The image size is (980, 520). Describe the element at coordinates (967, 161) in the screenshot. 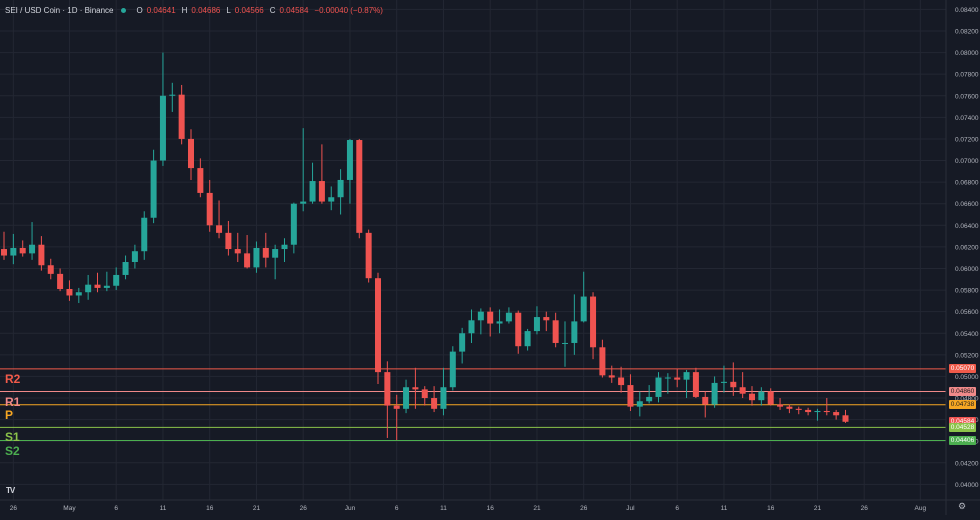

I see `y-tick-label: 0.07000` at that location.